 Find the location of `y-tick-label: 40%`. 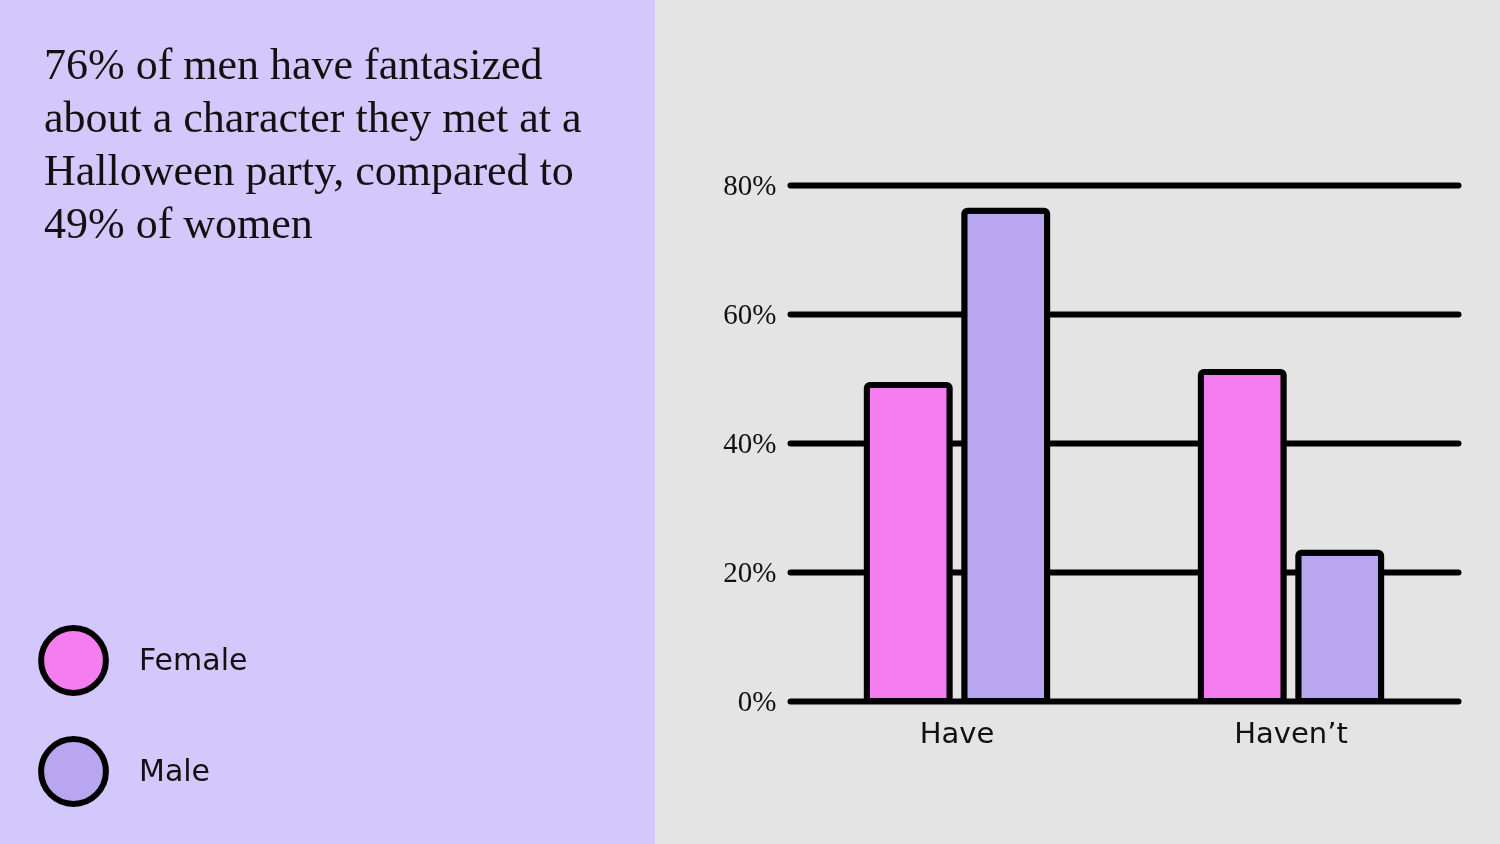

y-tick-label: 40% is located at coordinates (750, 442).